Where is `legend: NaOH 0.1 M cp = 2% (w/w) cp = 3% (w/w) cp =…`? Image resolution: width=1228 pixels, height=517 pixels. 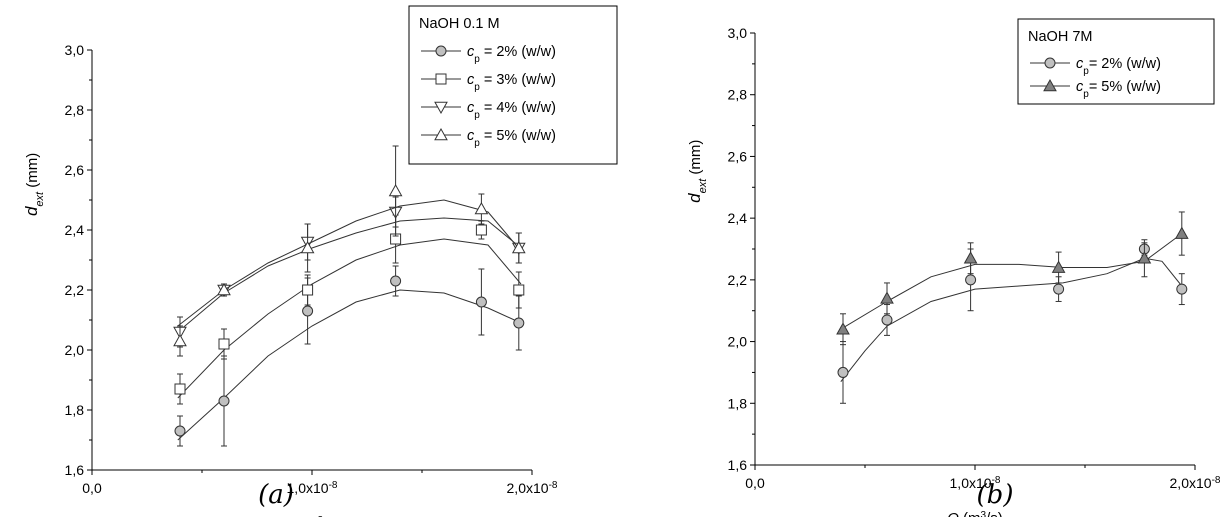 legend: NaOH 0.1 M cp = 2% (w/w) cp = 3% (w/w) cp =… is located at coordinates (513, 85).